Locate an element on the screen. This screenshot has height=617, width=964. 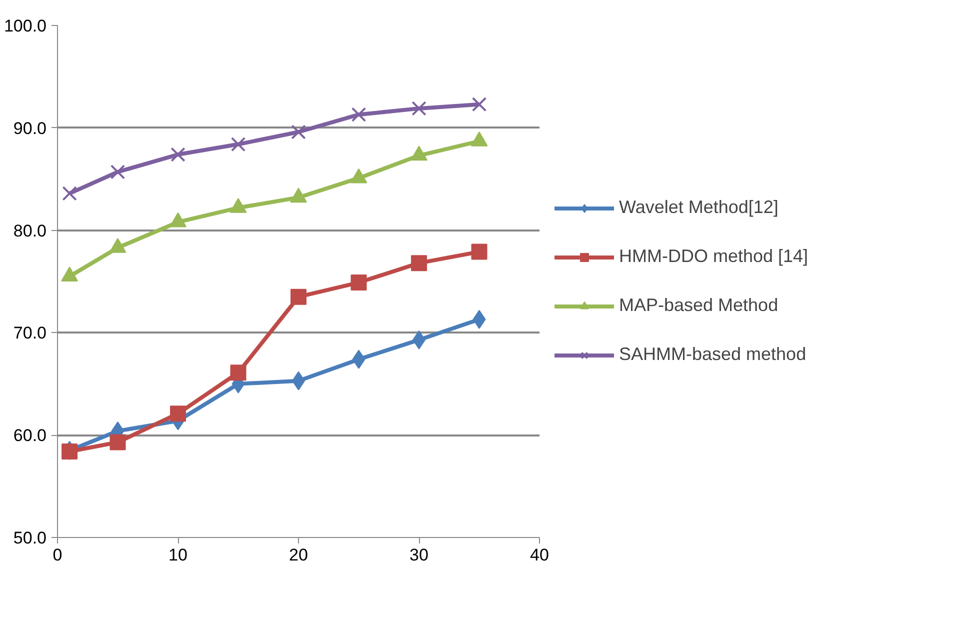
y-tick-label: 80.0 is located at coordinates (30, 230).